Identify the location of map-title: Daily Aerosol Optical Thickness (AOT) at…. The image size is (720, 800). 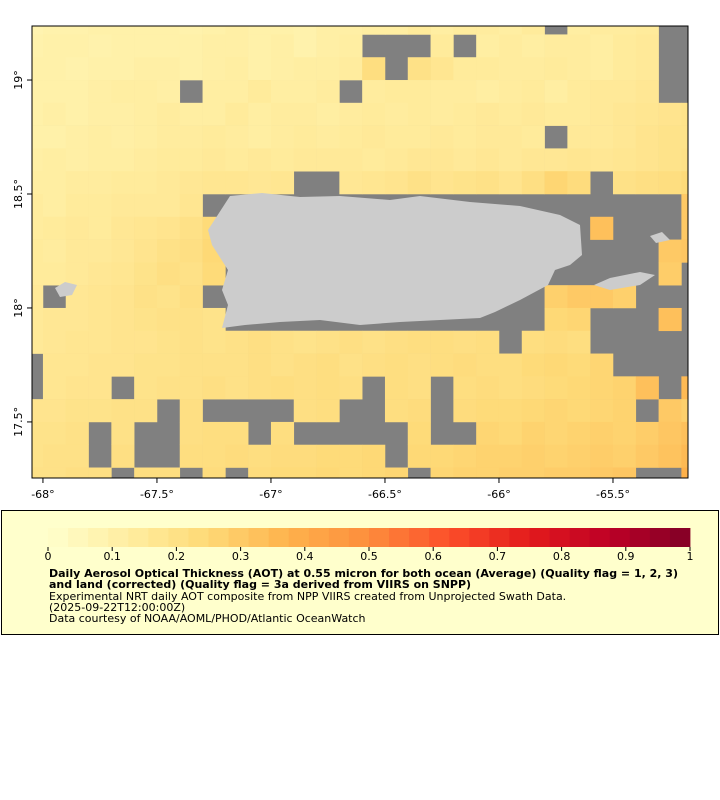
(363, 579).